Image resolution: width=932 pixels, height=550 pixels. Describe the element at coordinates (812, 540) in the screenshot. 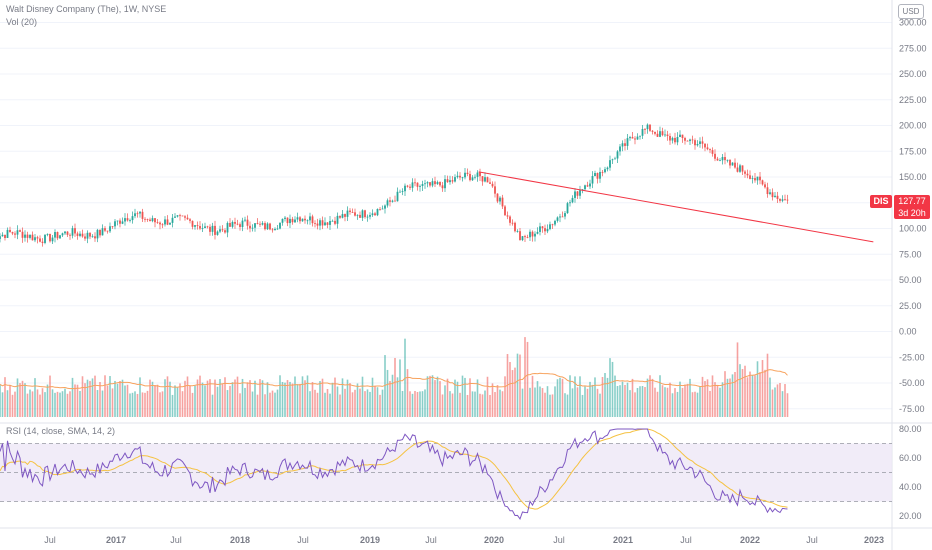

I see `time-tick-label: Jul` at that location.